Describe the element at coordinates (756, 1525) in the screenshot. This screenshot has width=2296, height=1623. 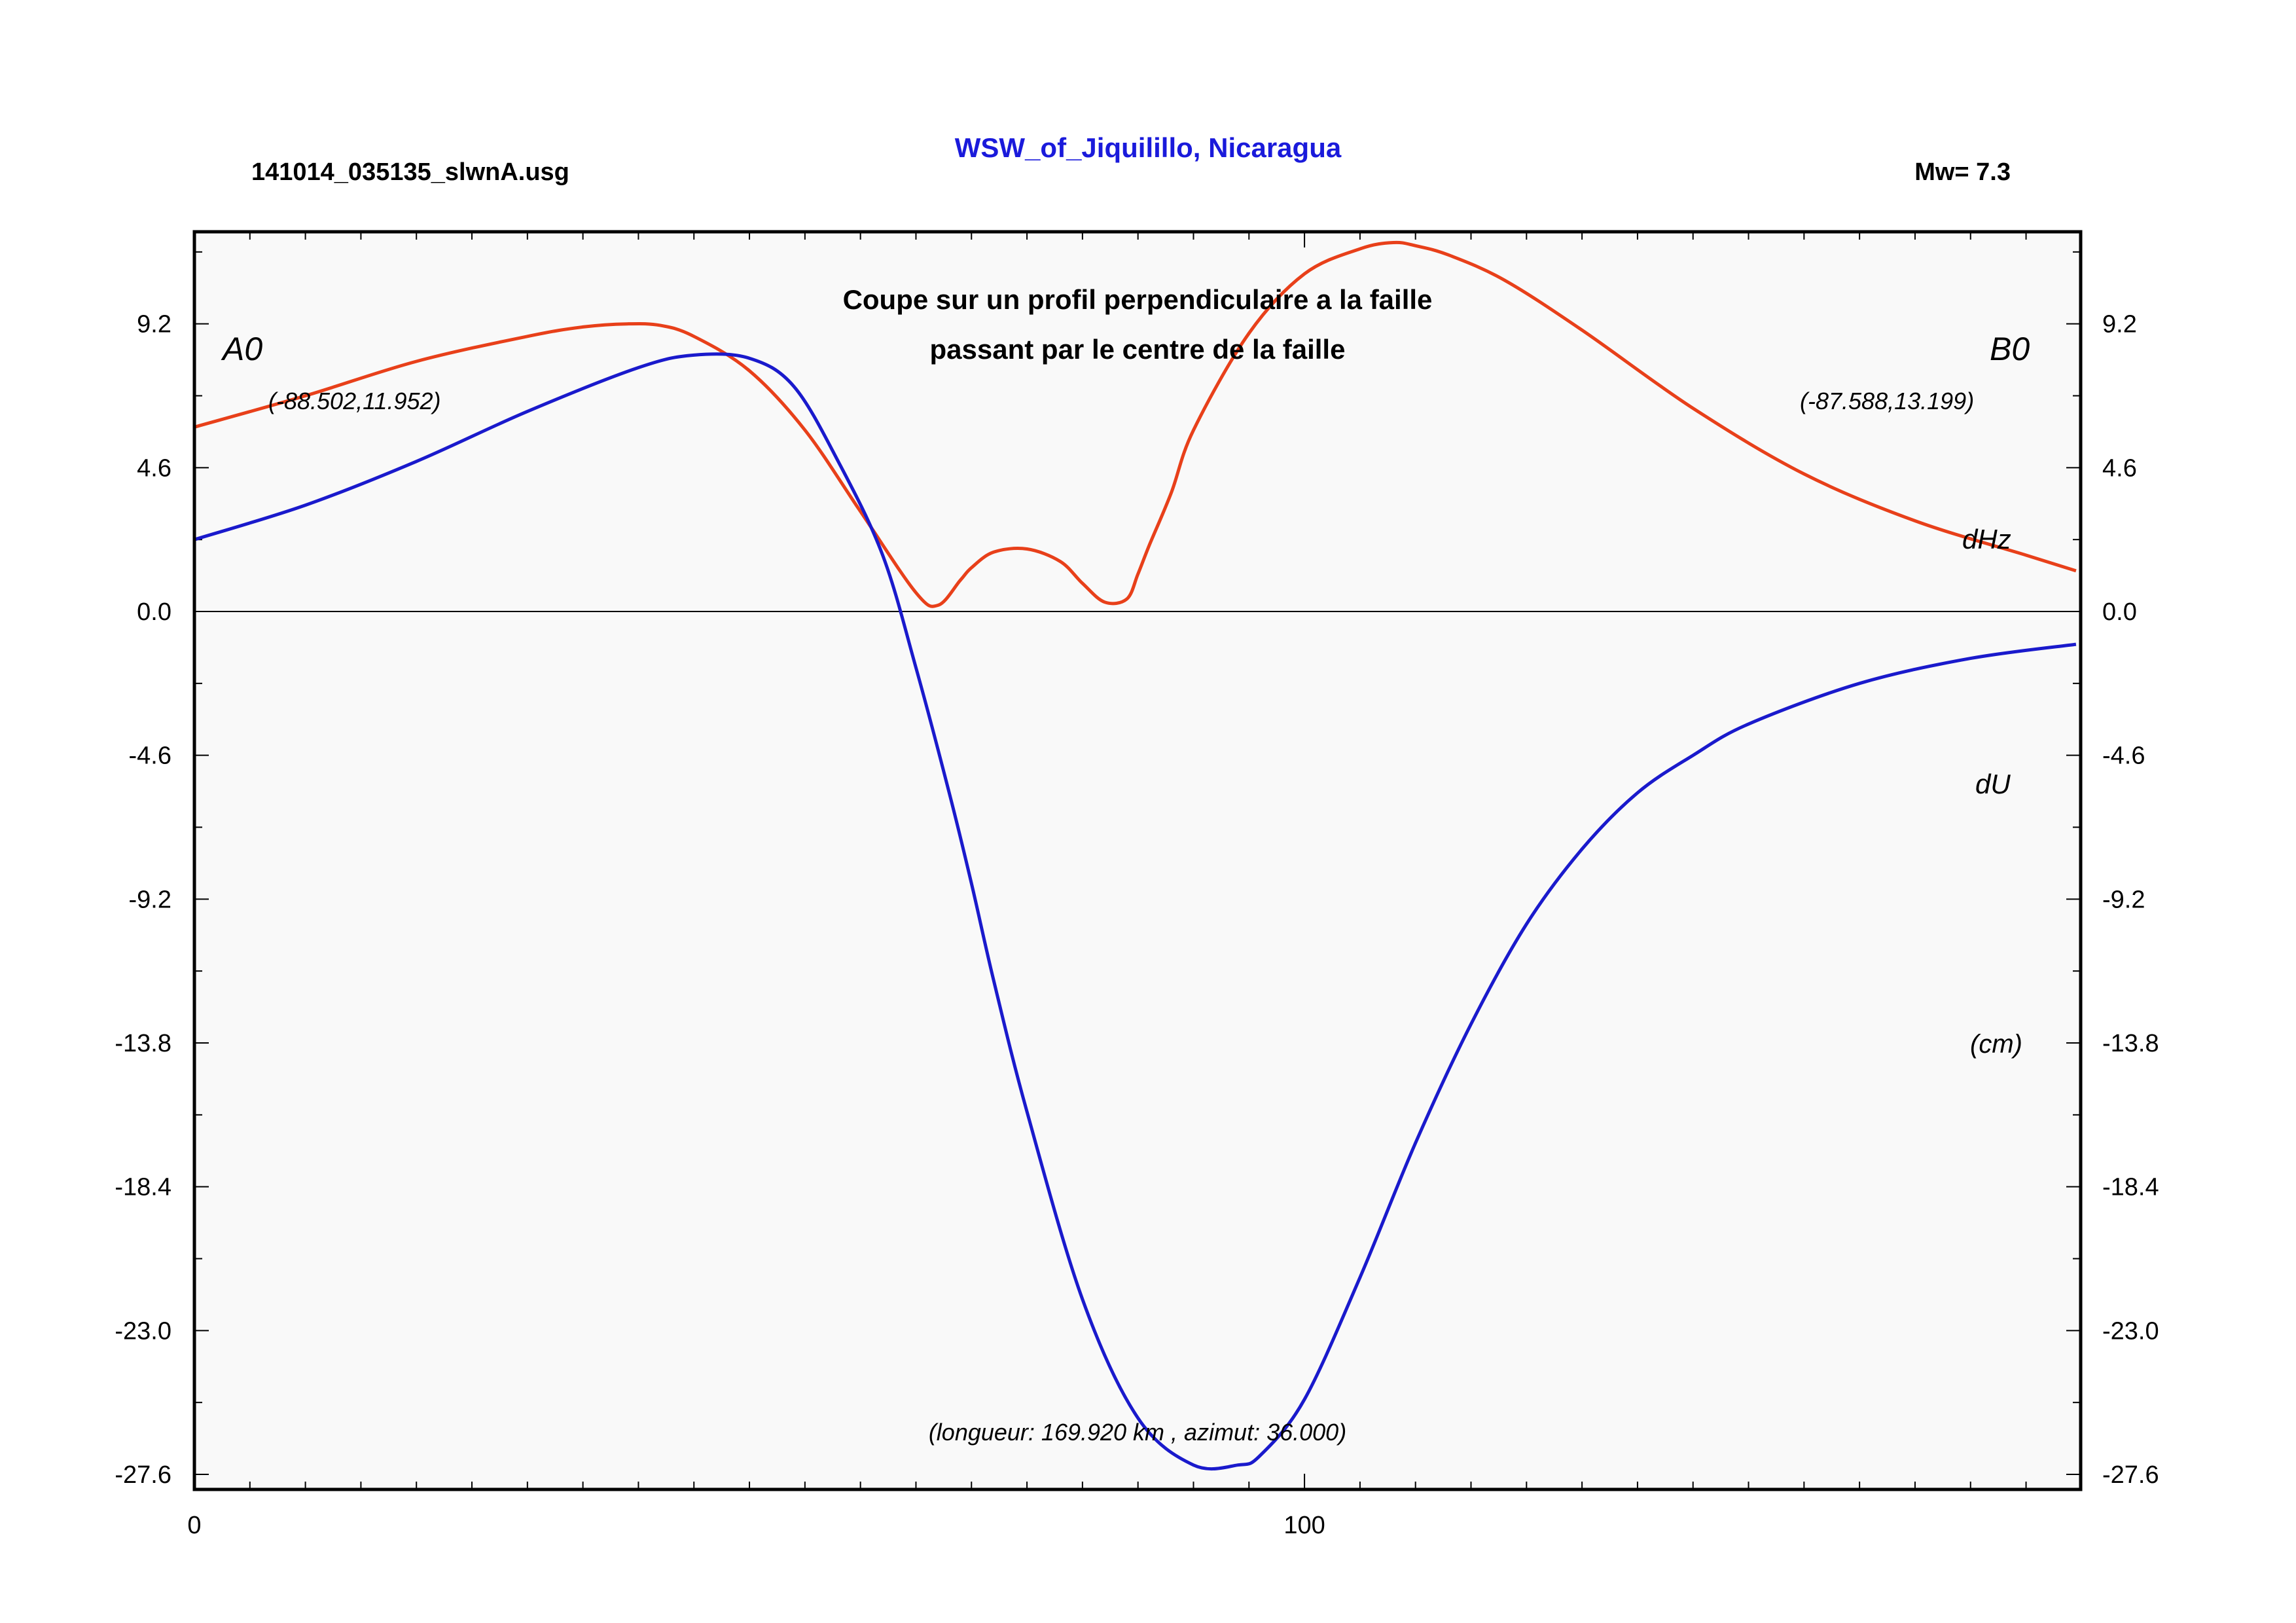
I see `x-axis: 0 100` at that location.